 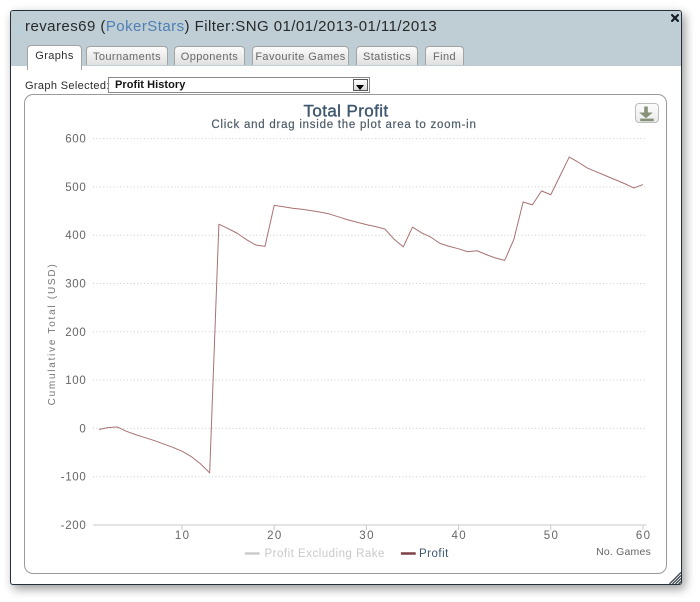 I want to click on svg-text: 300, so click(x=75, y=285).